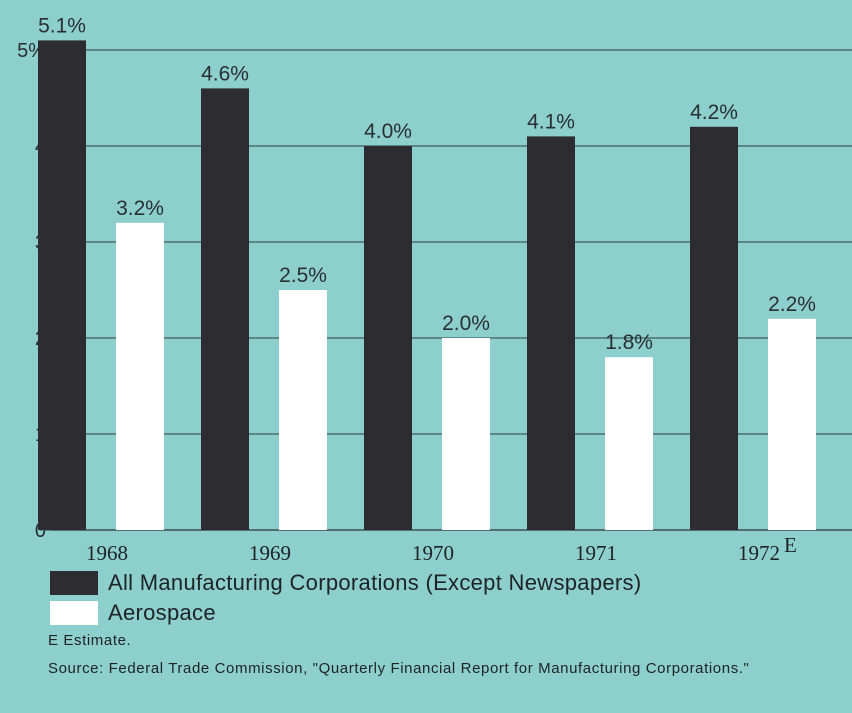 Image resolution: width=852 pixels, height=713 pixels. Describe the element at coordinates (345, 613) in the screenshot. I see `legend-item-aerospace: Aerospace` at that location.